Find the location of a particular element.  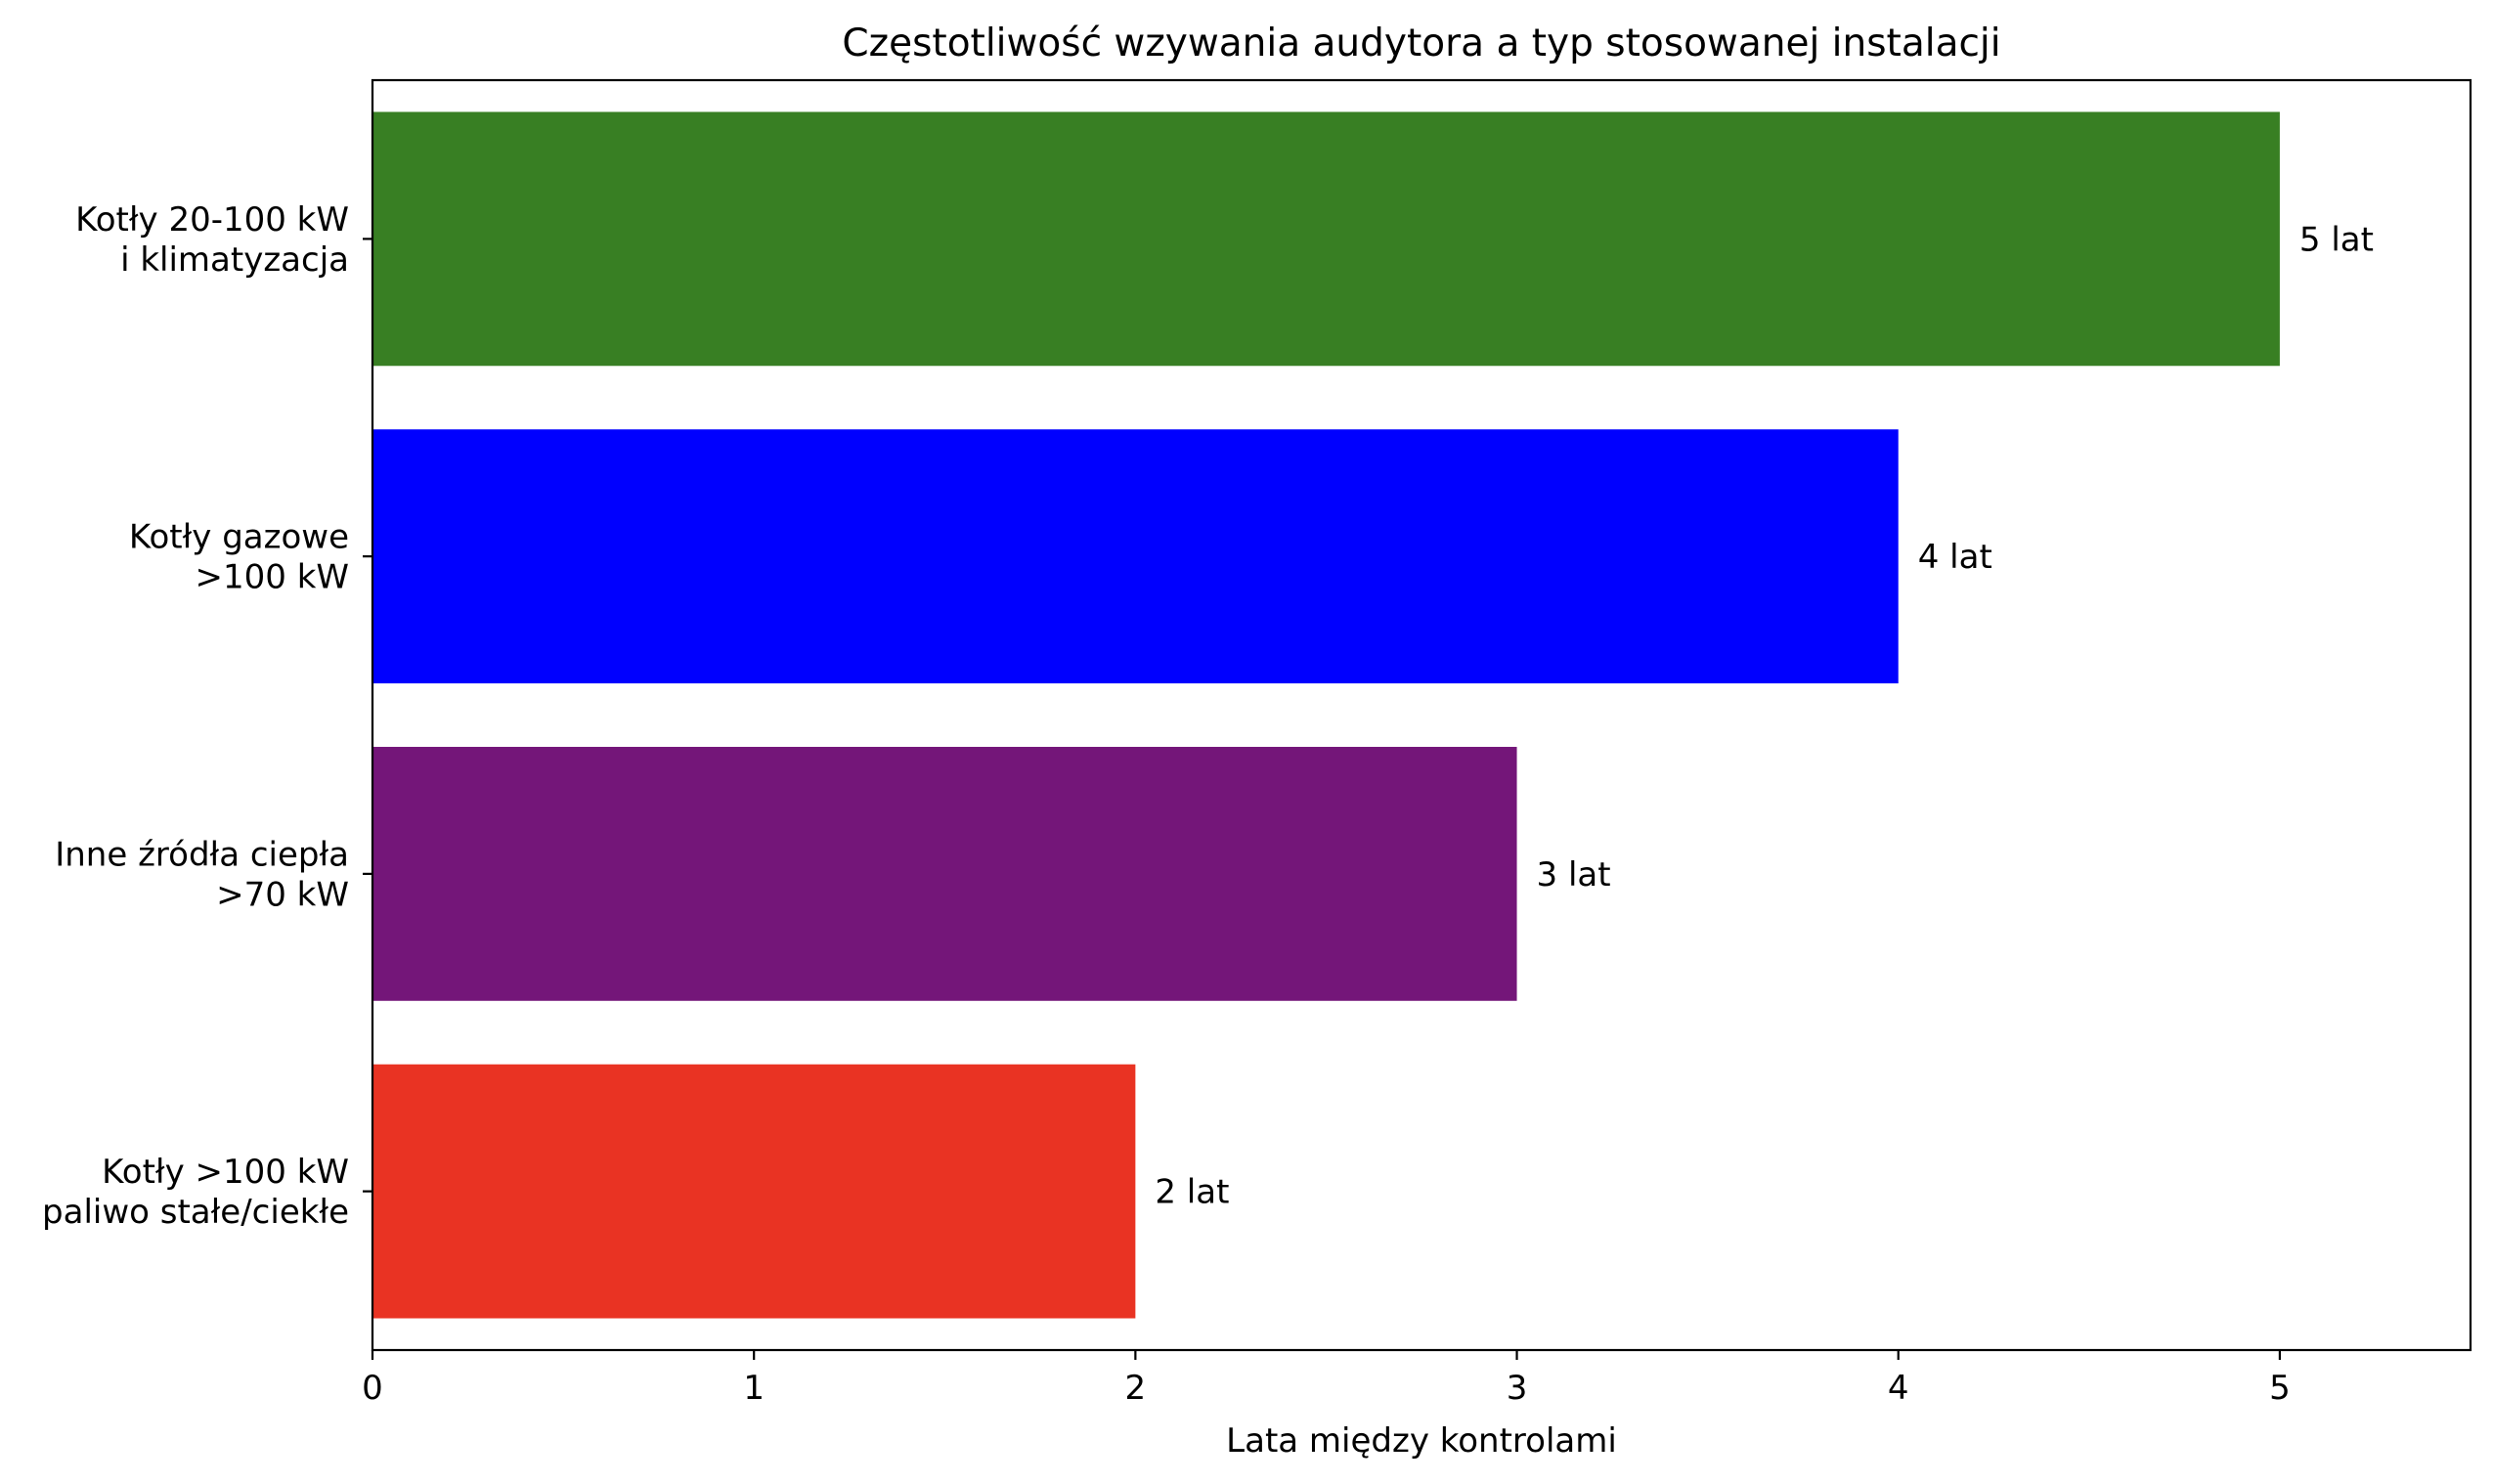

bar-value-label: 5 lat is located at coordinates (2336, 239).